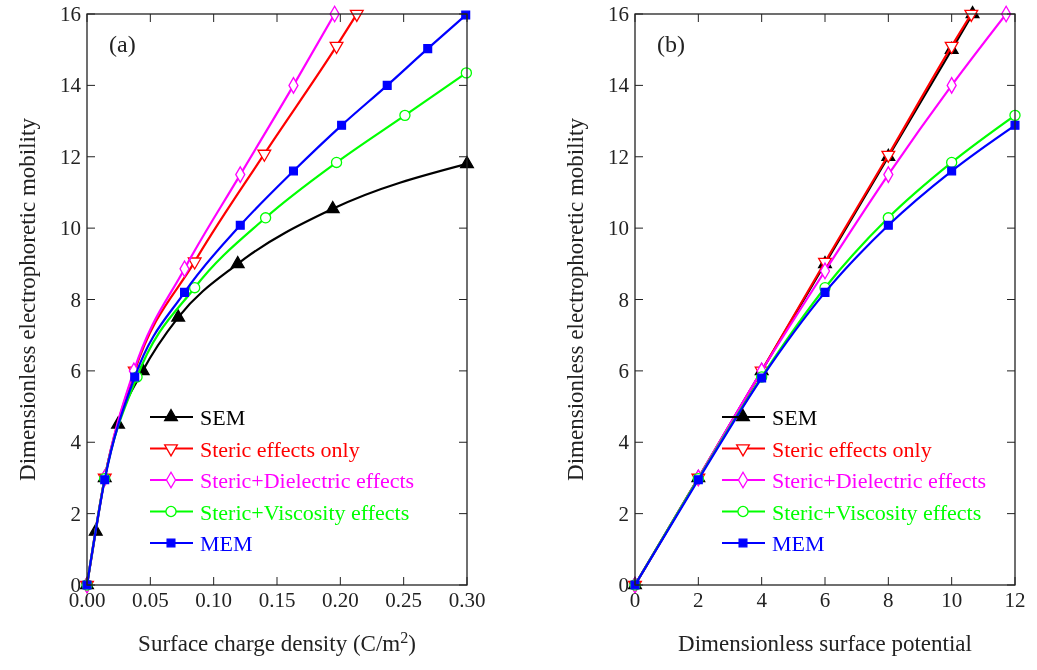 The height and width of the screenshot is (670, 1037). Describe the element at coordinates (277, 642) in the screenshot. I see `x-axis-title: Surface charge density (C/m$^{2}$)` at that location.